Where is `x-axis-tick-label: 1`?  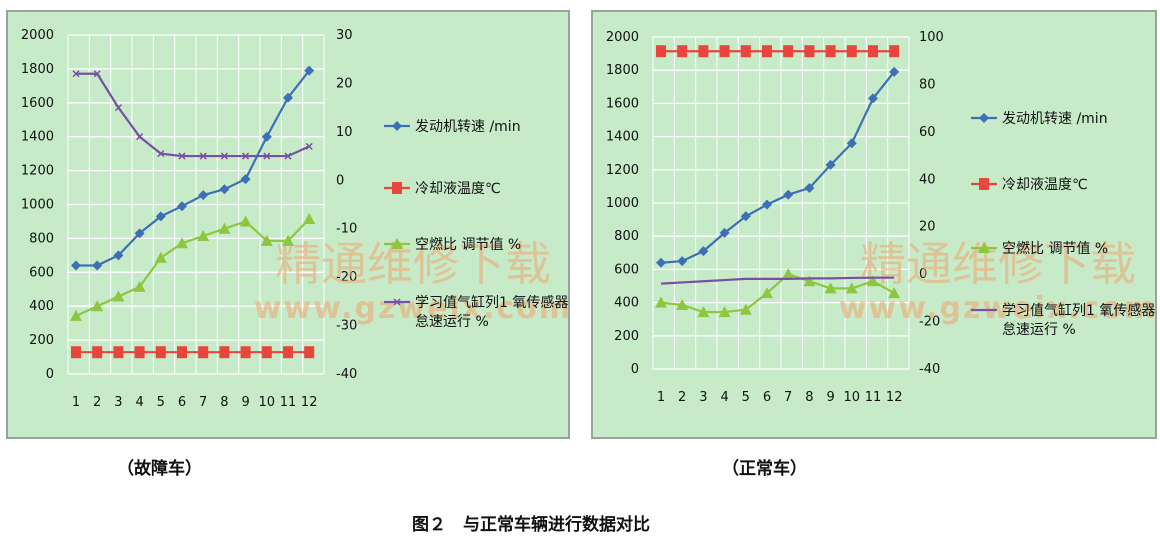 x-axis-tick-label: 1 is located at coordinates (661, 397).